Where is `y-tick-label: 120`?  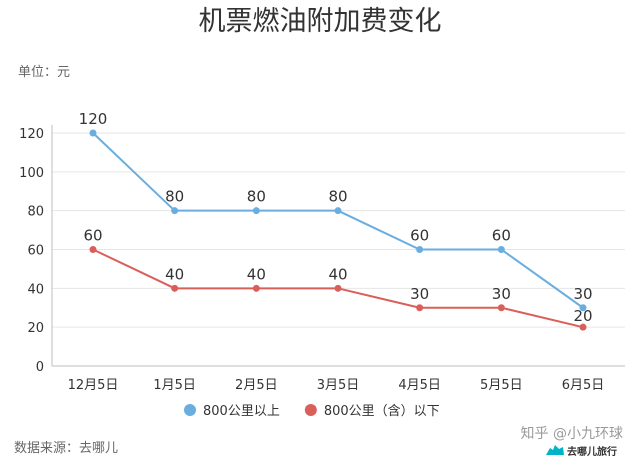 y-tick-label: 120 is located at coordinates (31, 134).